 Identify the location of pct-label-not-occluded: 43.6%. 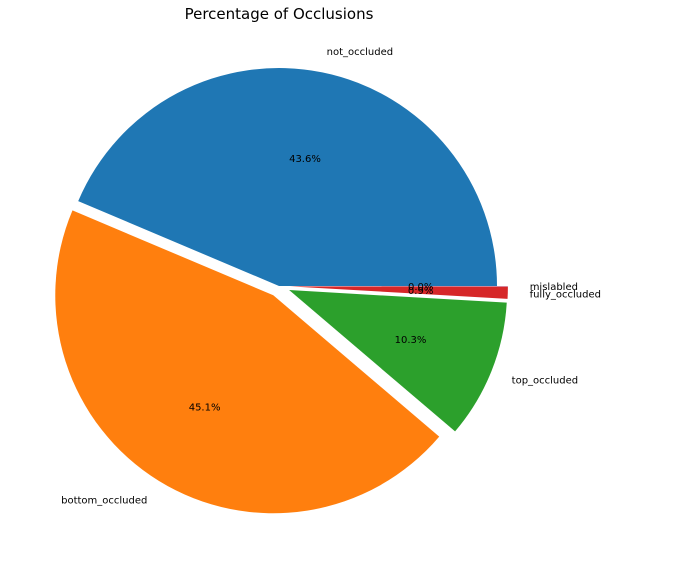
(305, 159).